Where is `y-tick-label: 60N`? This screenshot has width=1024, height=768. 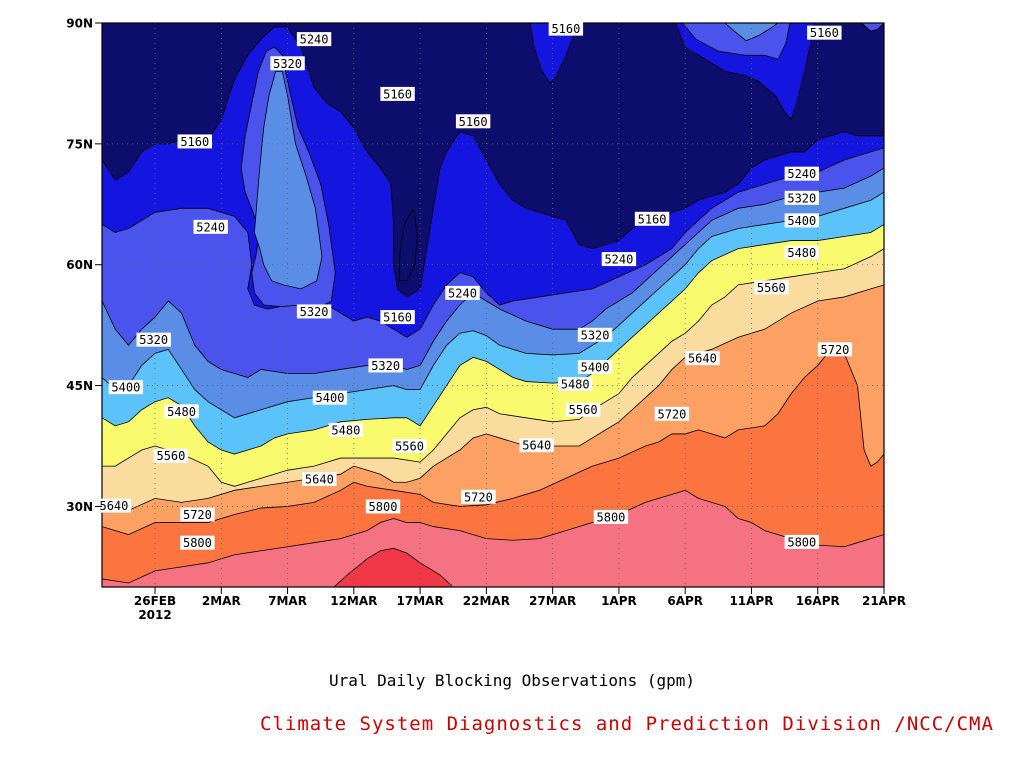 y-tick-label: 60N is located at coordinates (79, 265).